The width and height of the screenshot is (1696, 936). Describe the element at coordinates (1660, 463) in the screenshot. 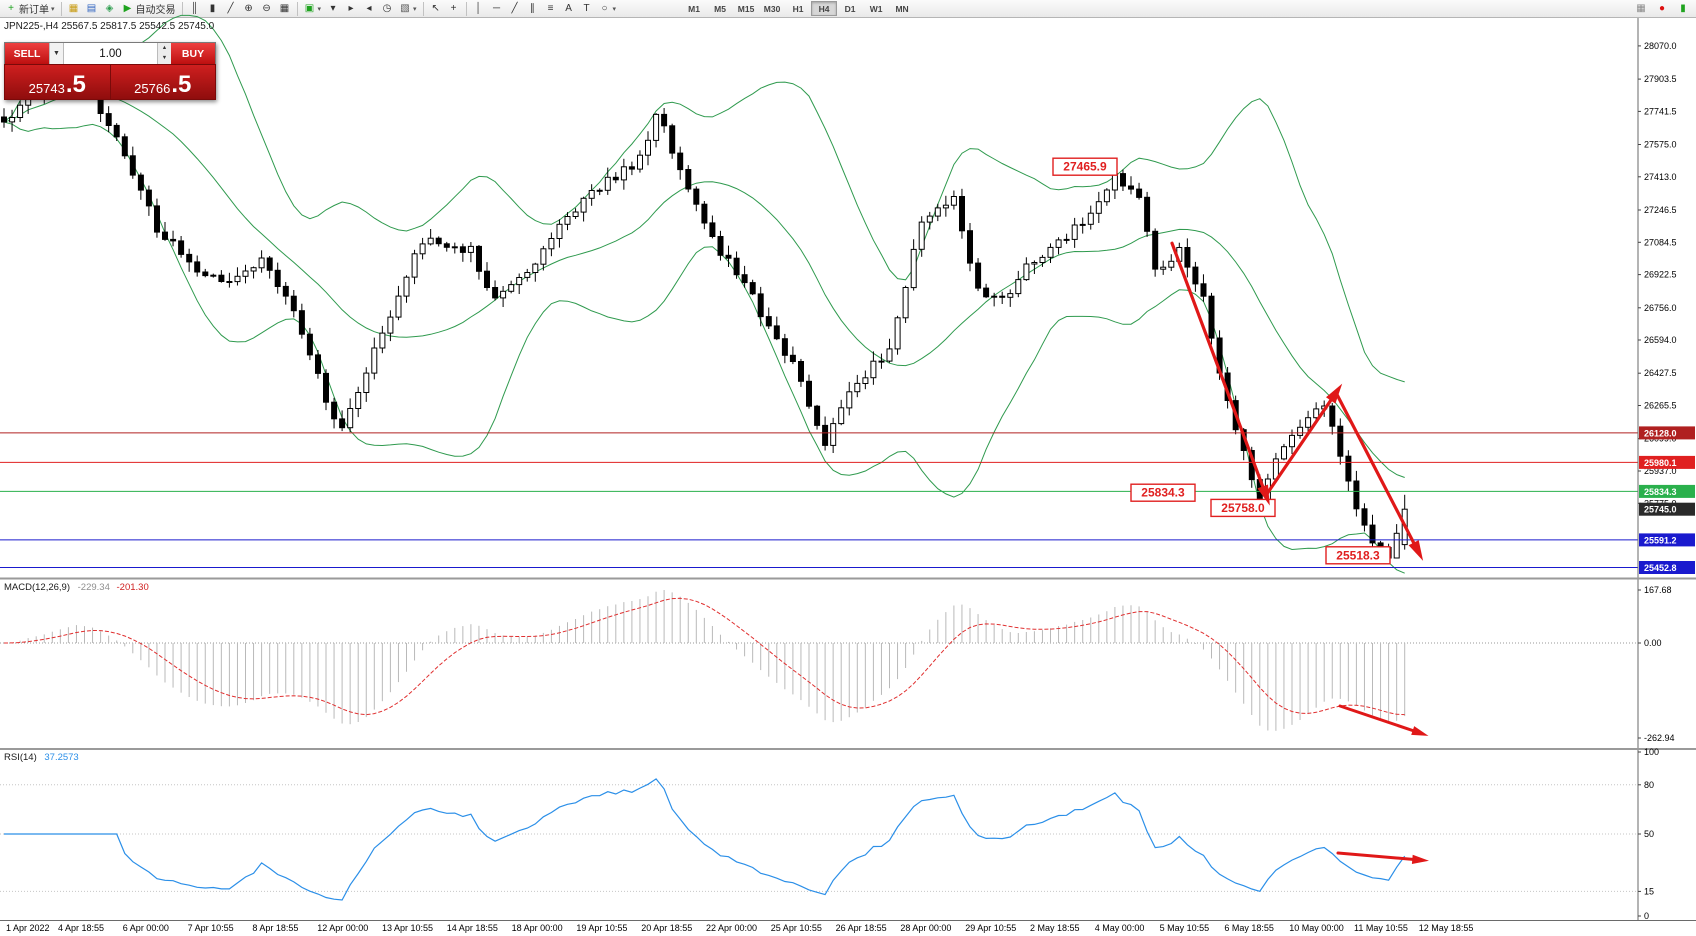

I see `svg-text: 25980.1` at that location.